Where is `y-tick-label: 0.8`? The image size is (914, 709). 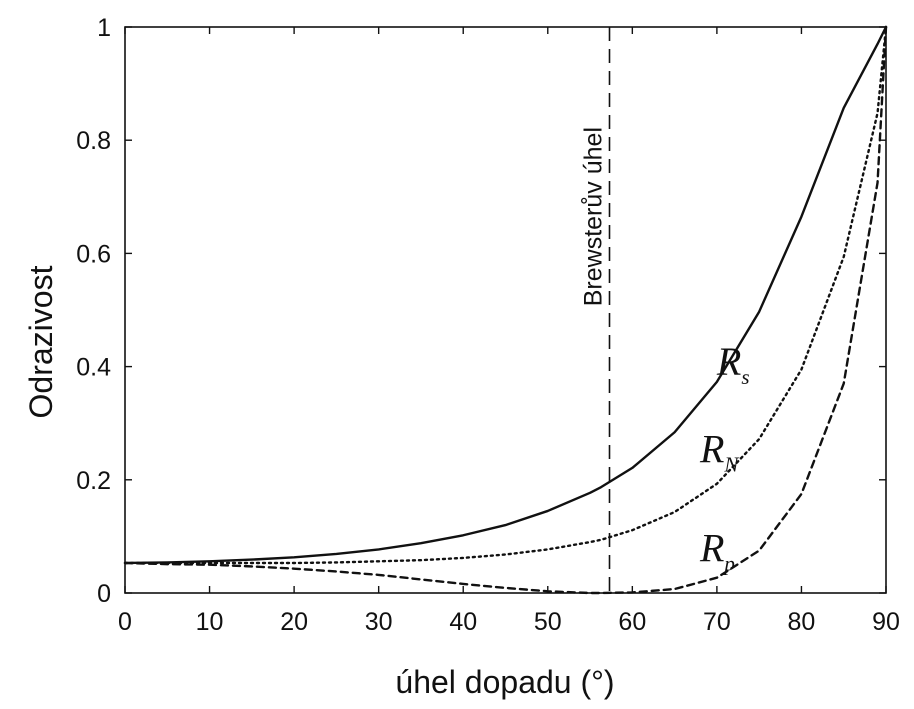
y-tick-label: 0.8 is located at coordinates (93, 141).